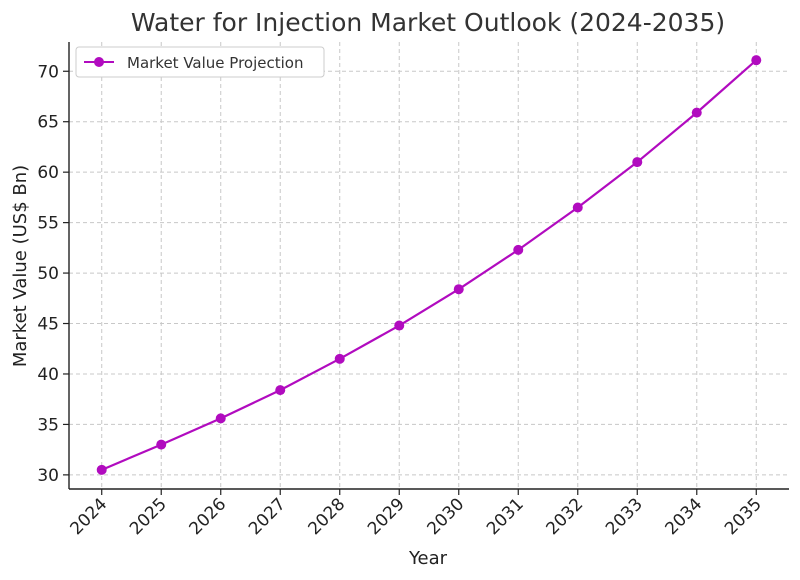  What do you see at coordinates (48, 72) in the screenshot?
I see `y-tick-label: 70` at bounding box center [48, 72].